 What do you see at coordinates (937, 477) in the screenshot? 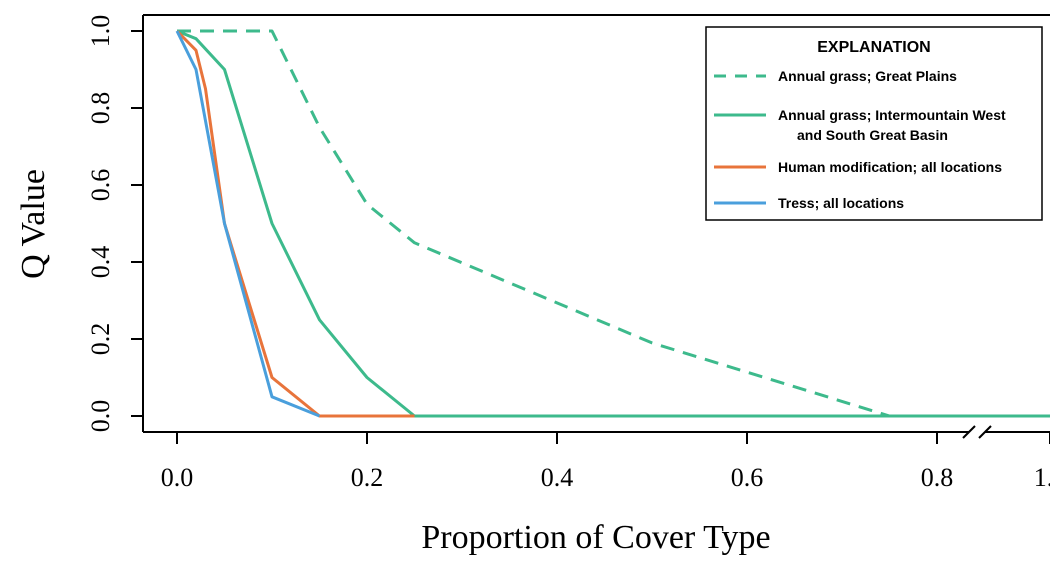
I see `x-tick-label: 0.8` at bounding box center [937, 477].